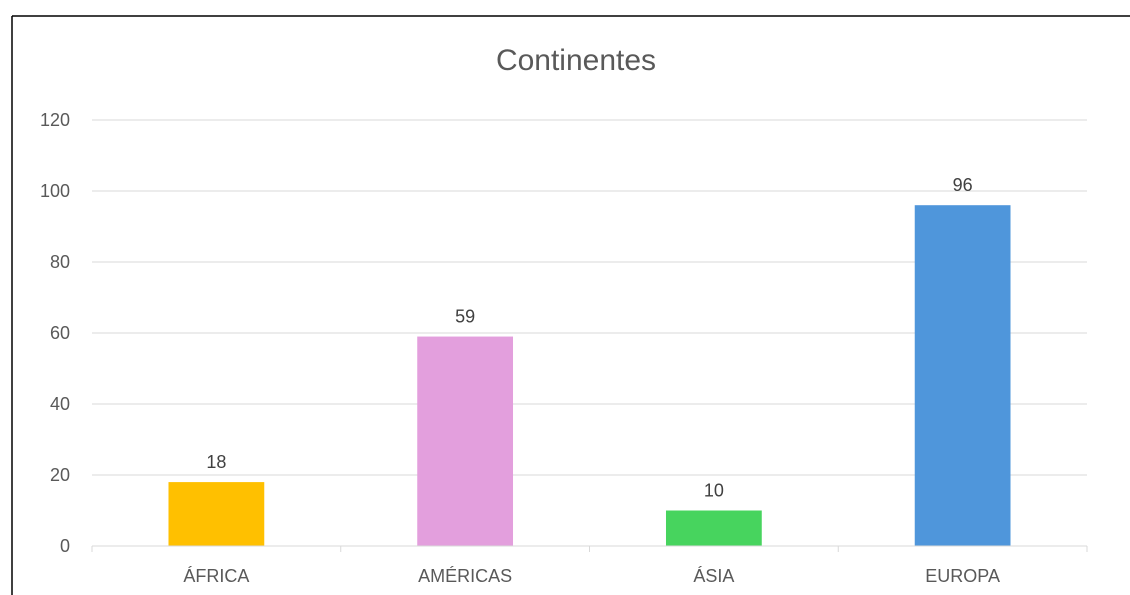 The image size is (1130, 595). What do you see at coordinates (465, 441) in the screenshot?
I see `bar-américas` at bounding box center [465, 441].